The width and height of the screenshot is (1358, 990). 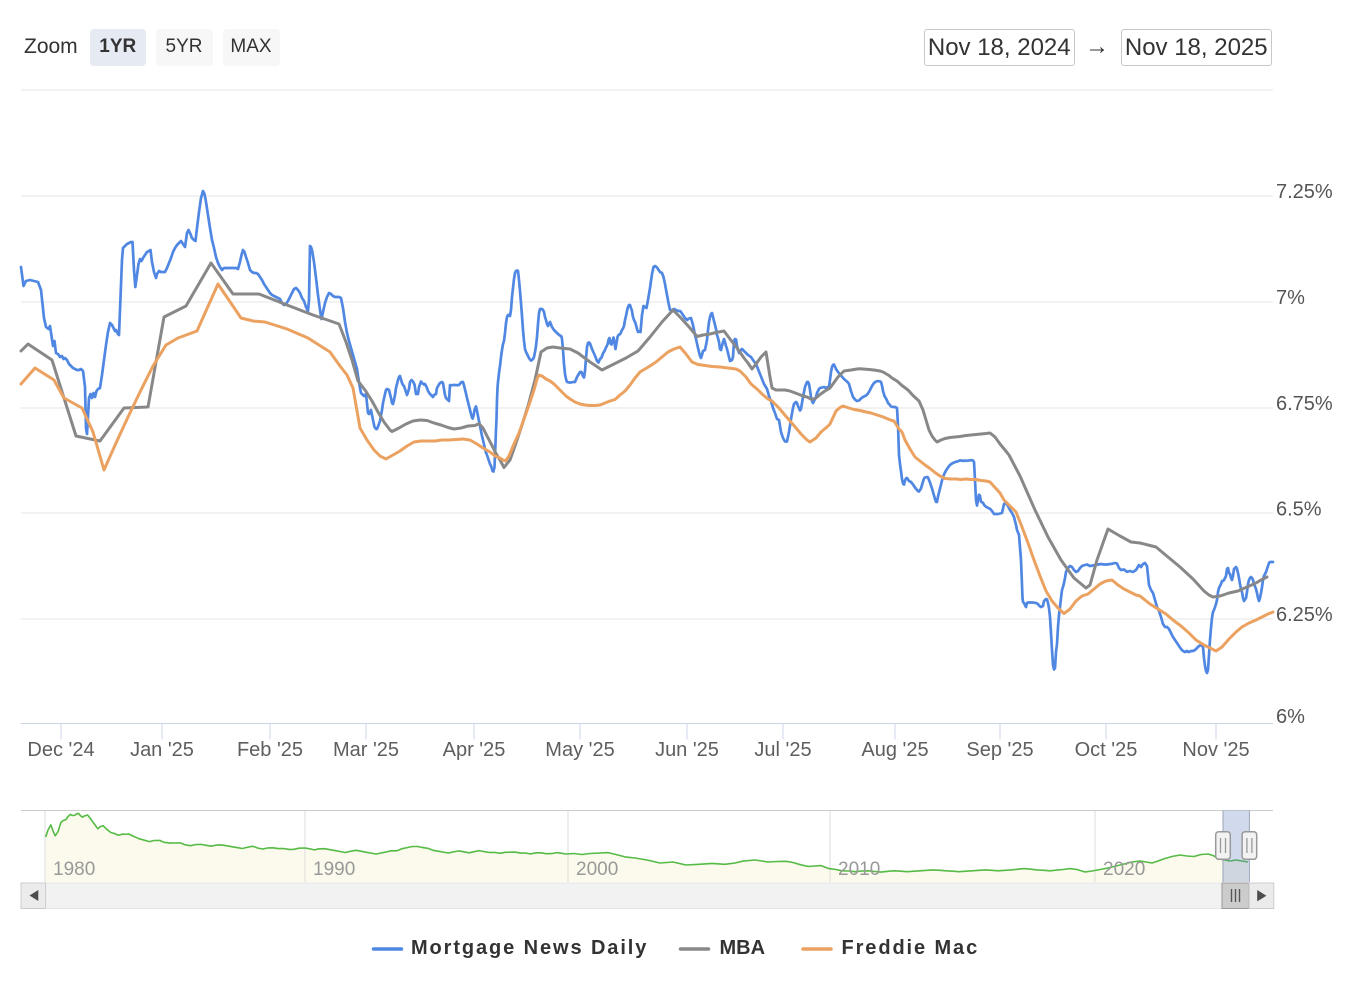 What do you see at coordinates (687, 750) in the screenshot?
I see `svg-text: Jun '25` at bounding box center [687, 750].